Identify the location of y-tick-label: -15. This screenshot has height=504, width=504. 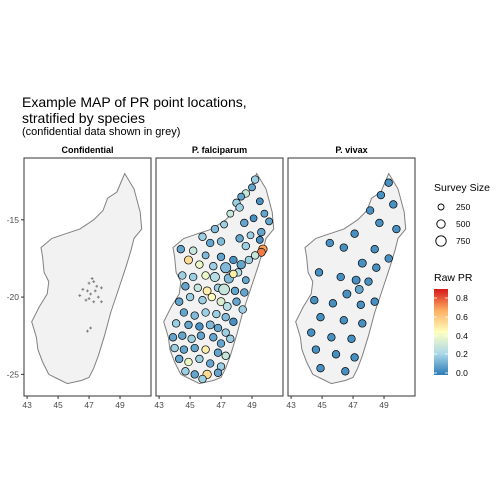
(13, 220).